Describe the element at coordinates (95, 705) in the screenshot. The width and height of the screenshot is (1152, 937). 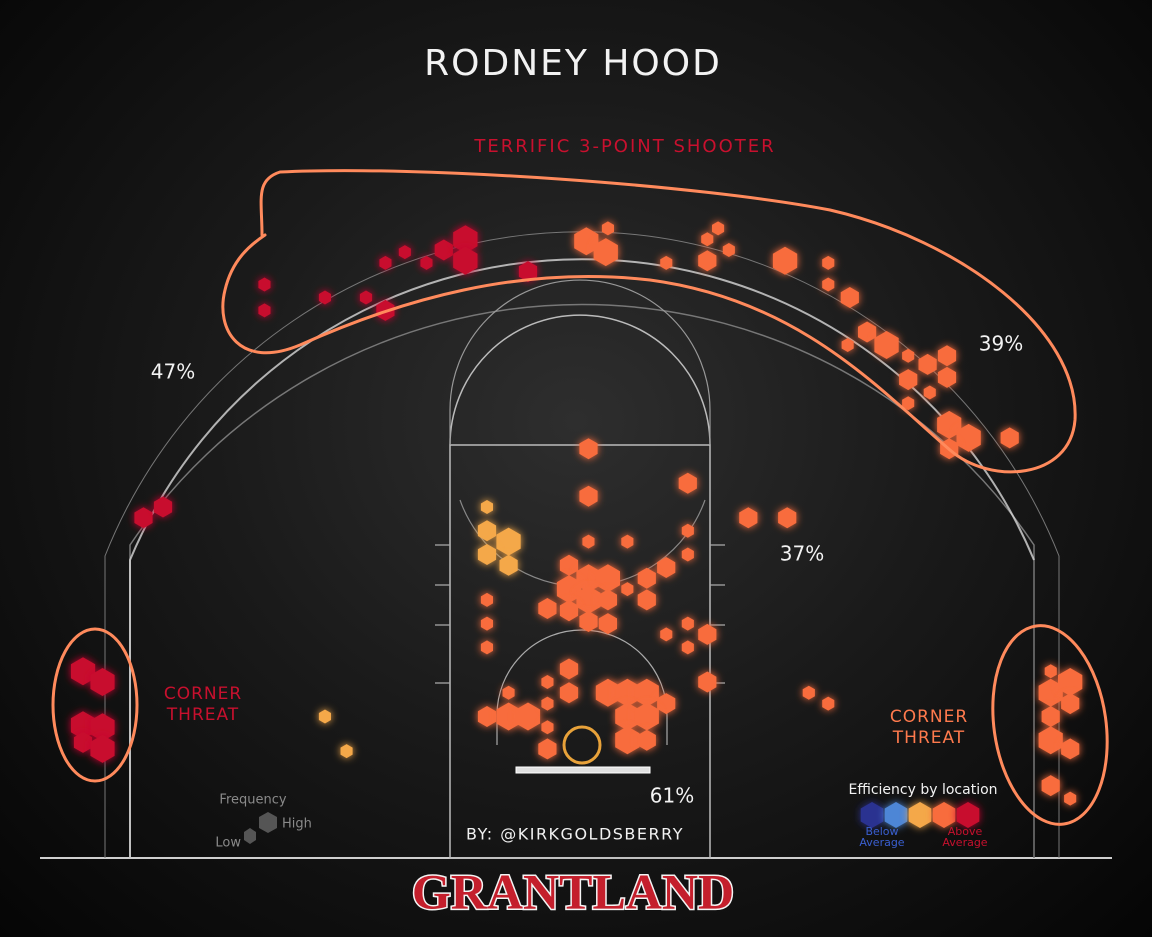
I see `left-corner-loop` at that location.